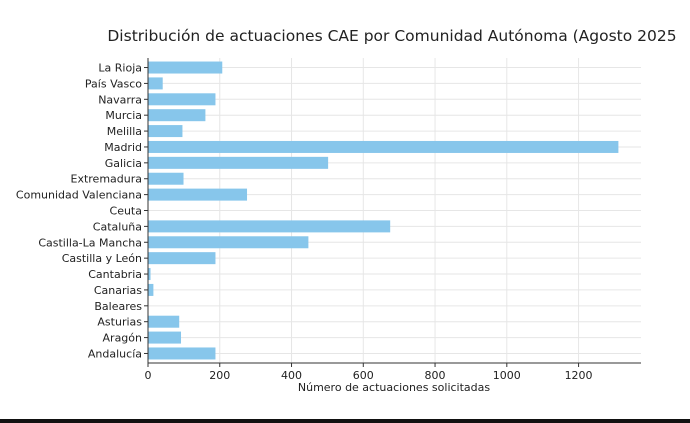 This screenshot has height=423, width=690. Describe the element at coordinates (166, 178) in the screenshot. I see `bar-extremadura` at that location.